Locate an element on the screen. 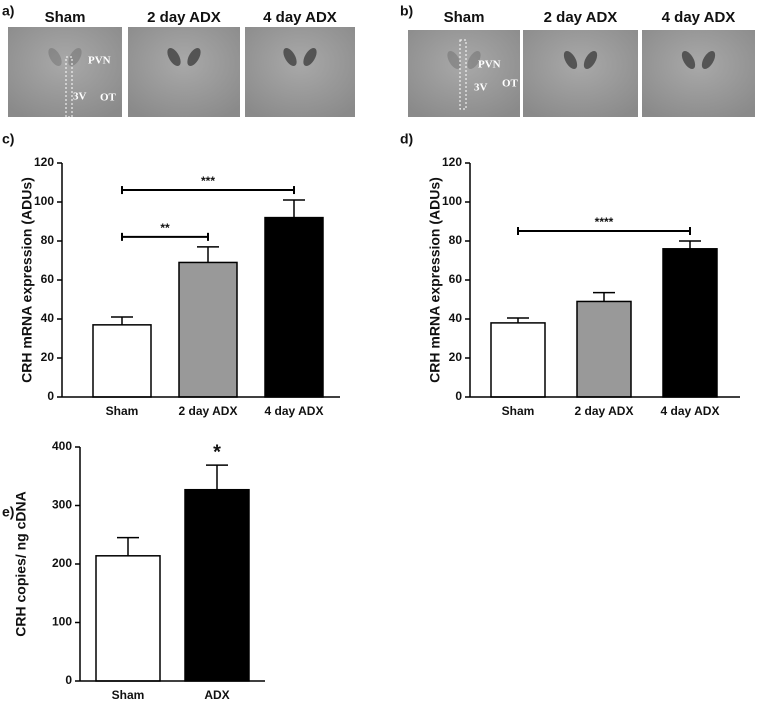 This screenshot has height=702, width=759. panel-letter: d) is located at coordinates (406, 139).